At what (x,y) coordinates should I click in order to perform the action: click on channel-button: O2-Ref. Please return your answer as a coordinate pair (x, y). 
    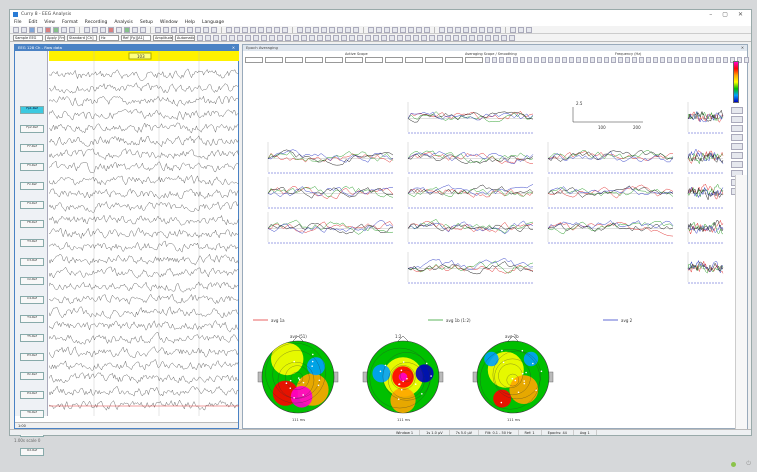
    Looking at the image, I should click on (32, 452).